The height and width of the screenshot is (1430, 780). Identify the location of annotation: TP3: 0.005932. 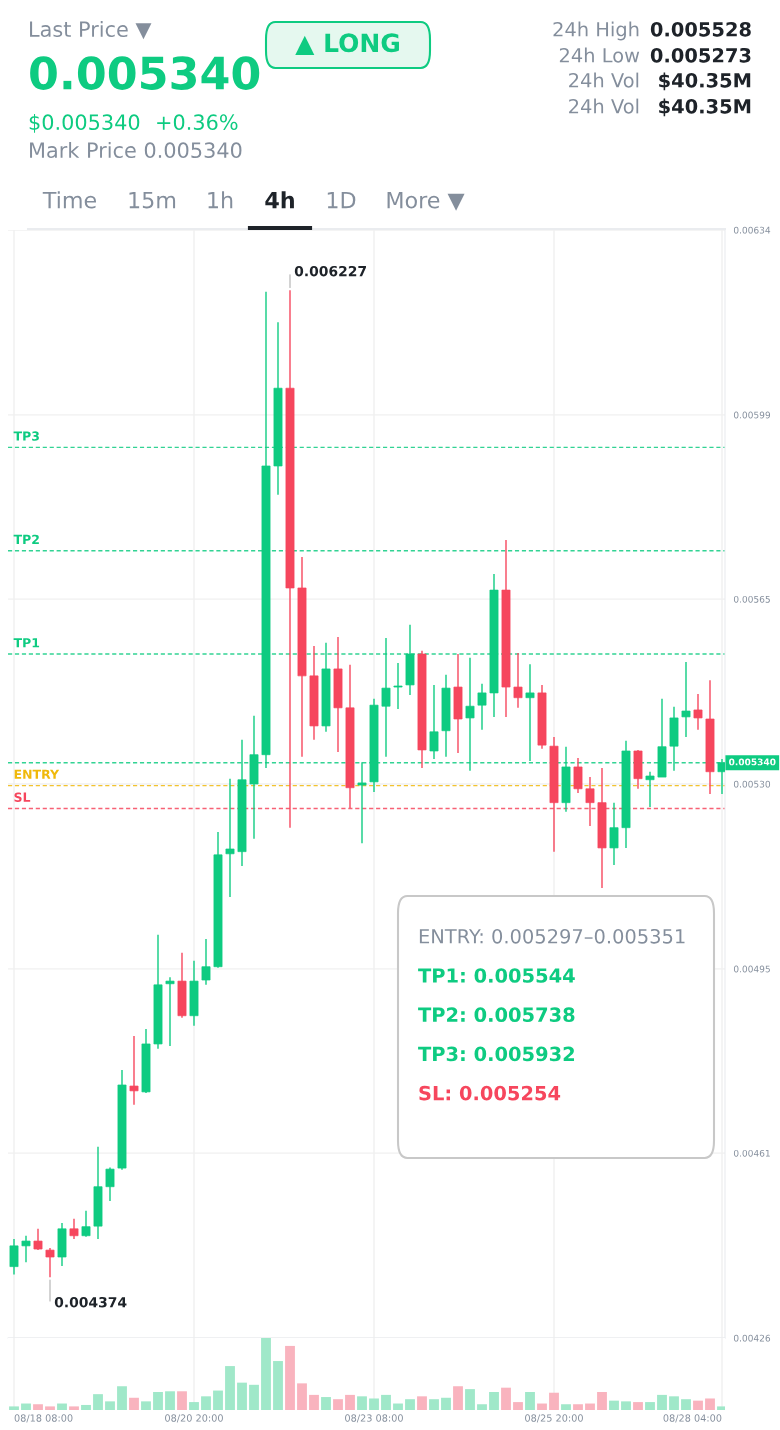
(496, 1054).